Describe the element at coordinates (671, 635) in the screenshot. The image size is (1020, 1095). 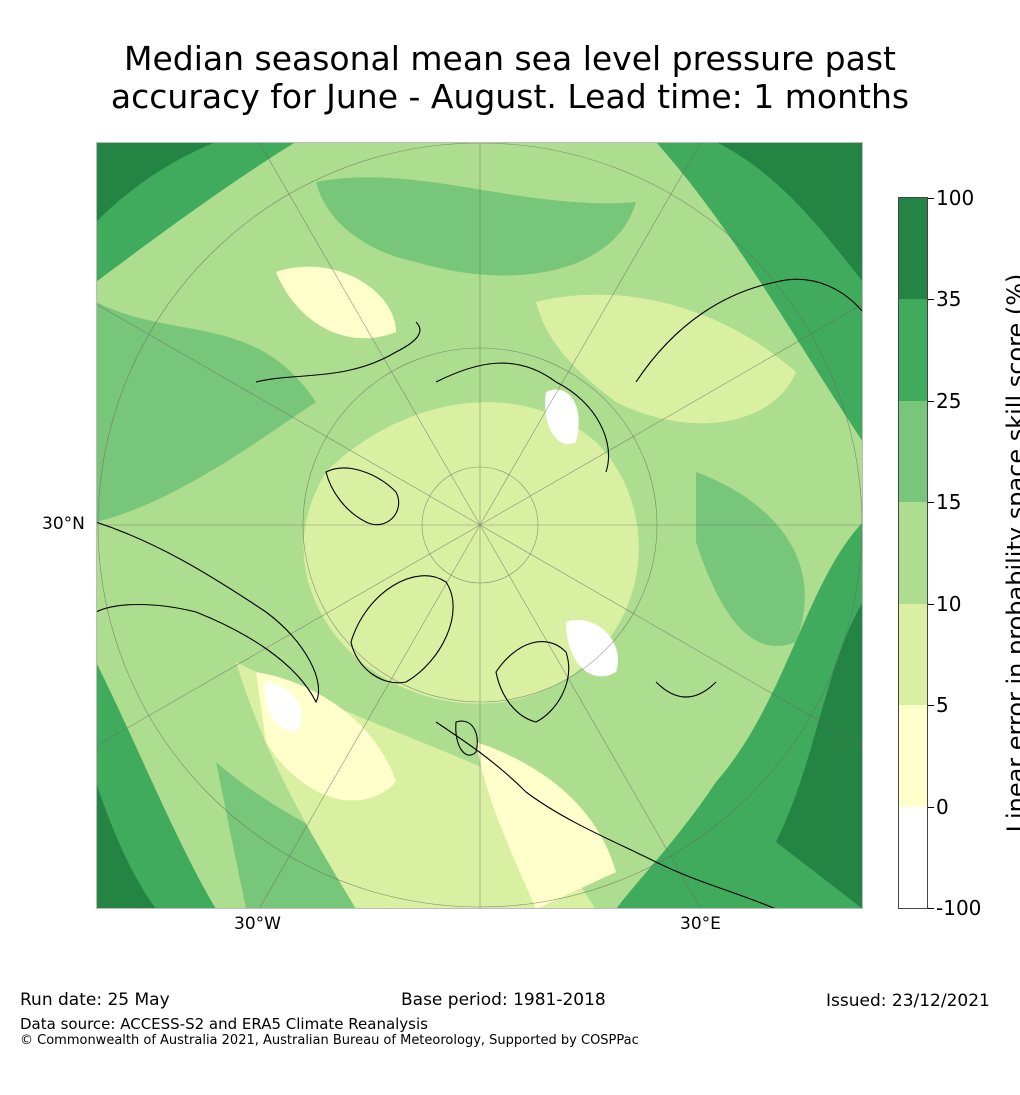
I see `meridian-60e` at that location.